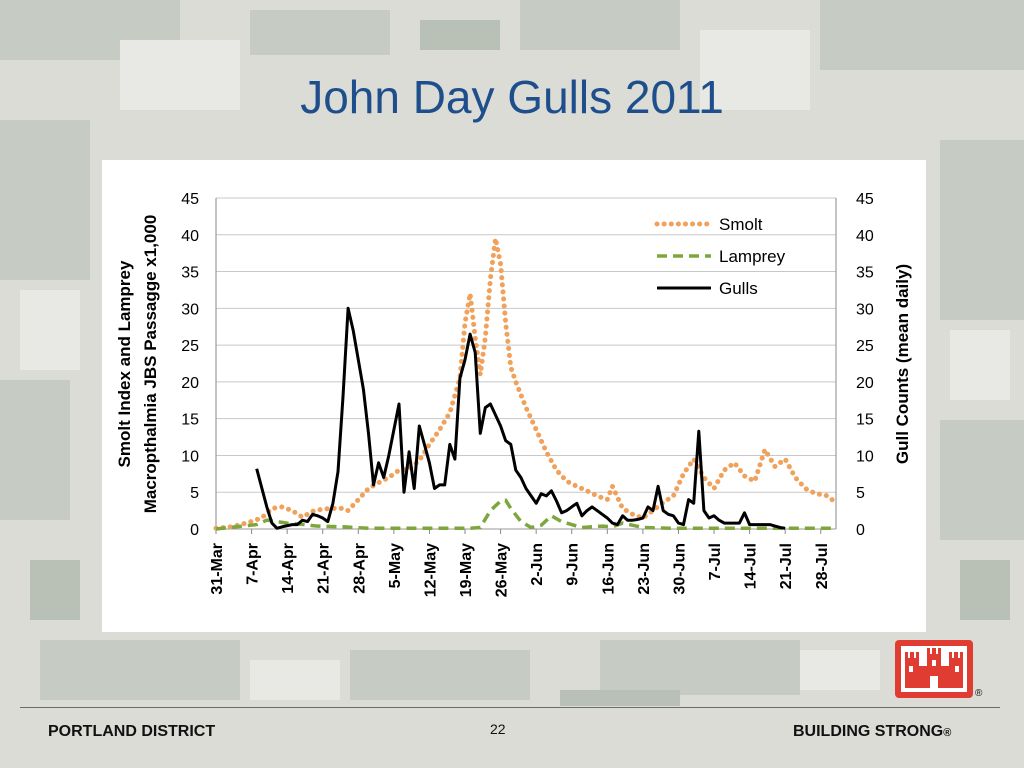 The height and width of the screenshot is (768, 1024). What do you see at coordinates (190, 456) in the screenshot?
I see `y-left-tick-label: 10` at bounding box center [190, 456].